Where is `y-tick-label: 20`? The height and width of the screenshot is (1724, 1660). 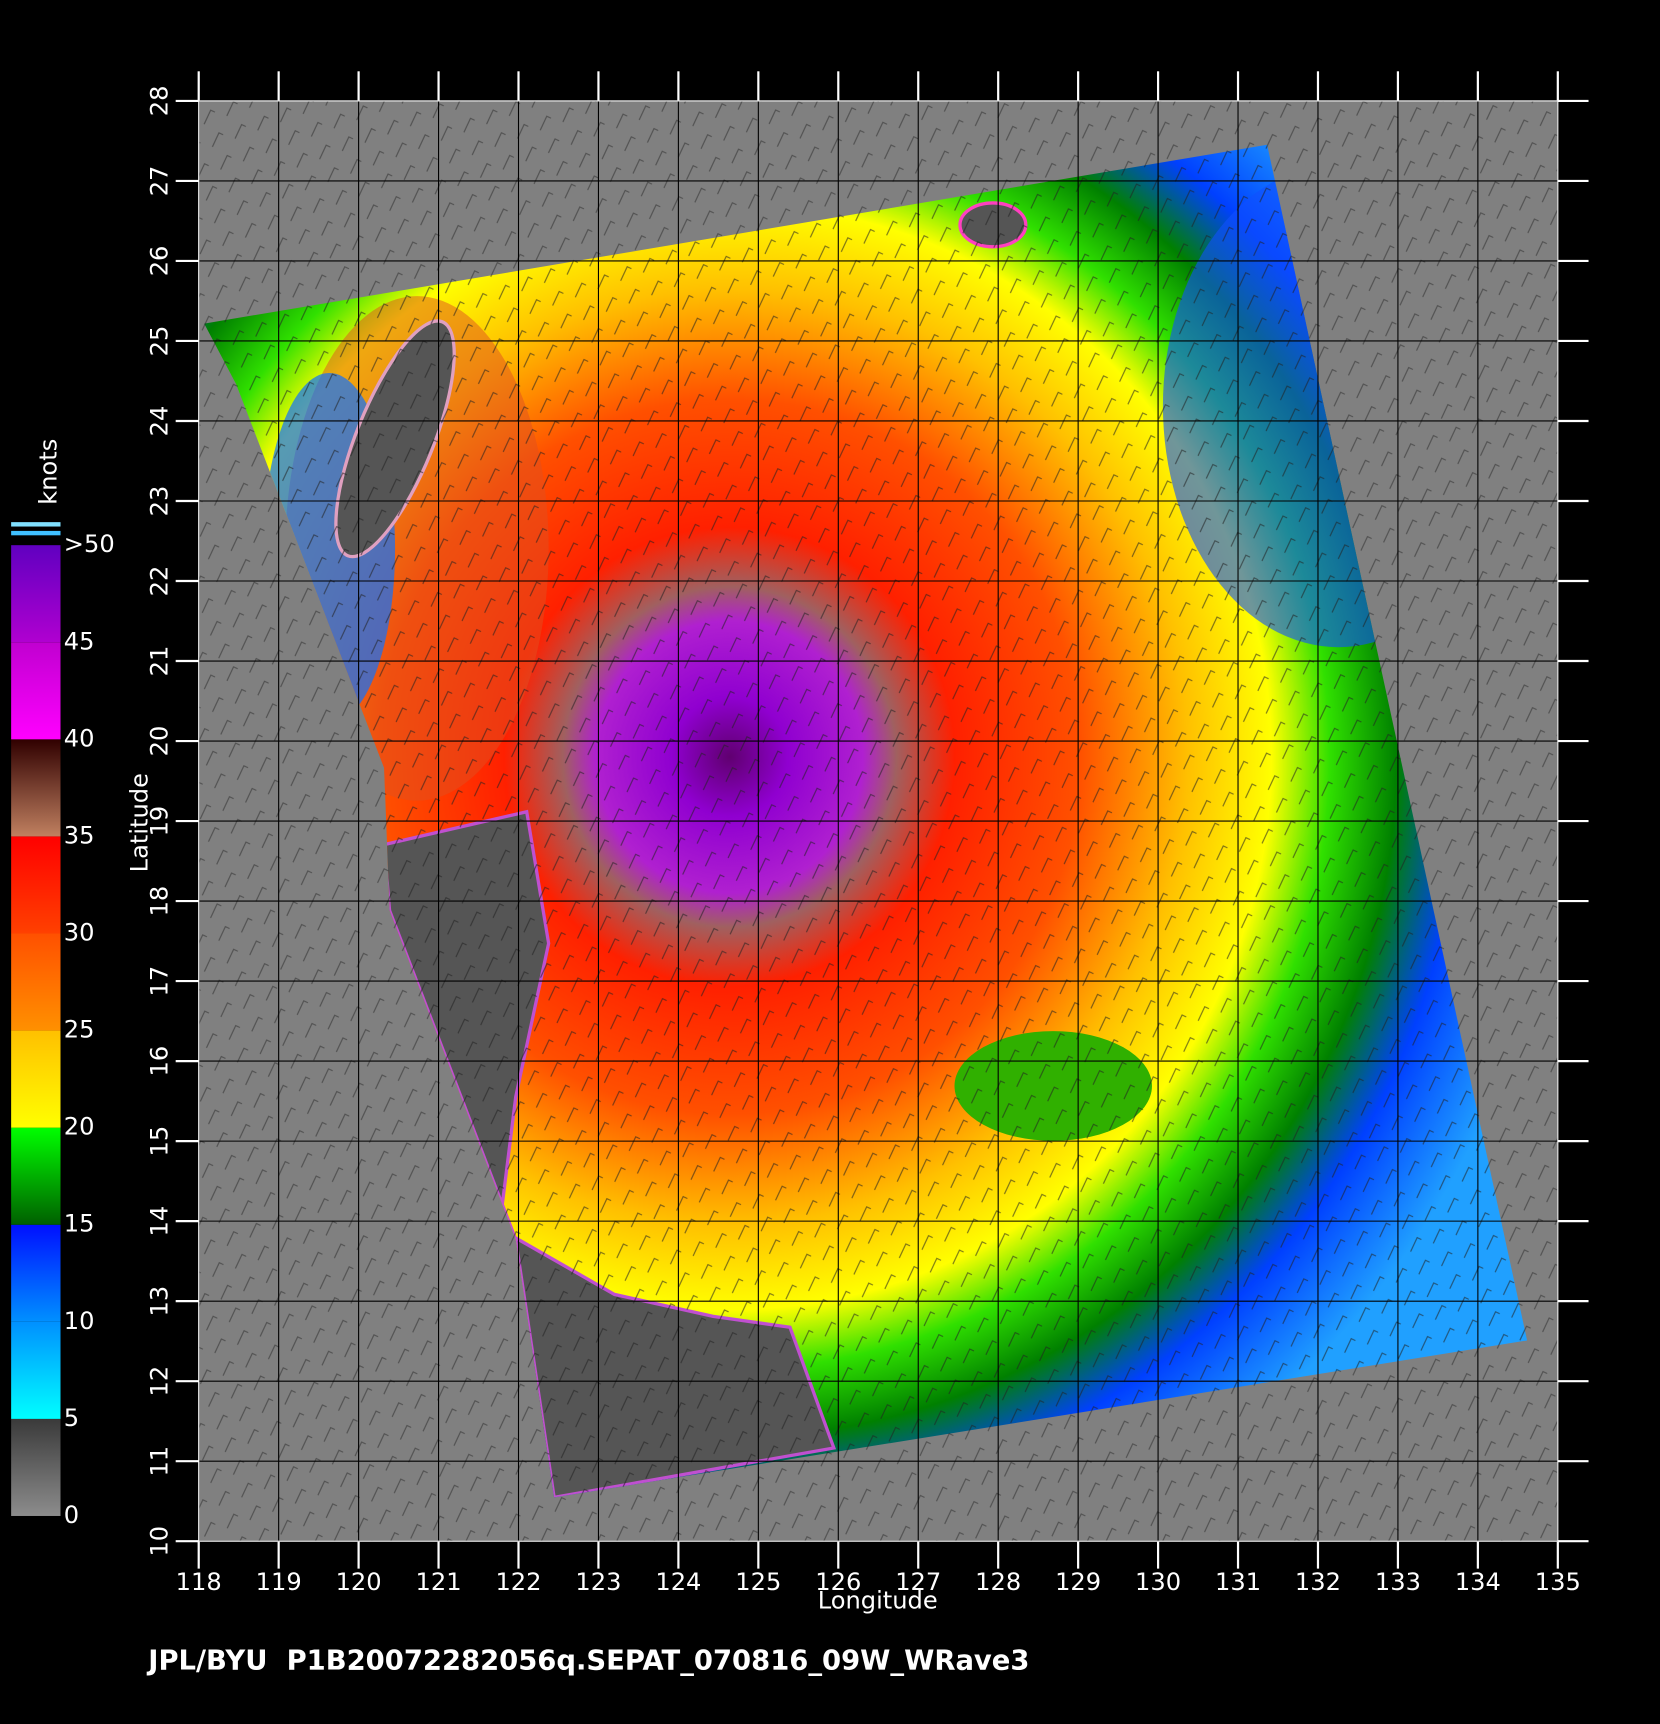 y-tick-label: 20 is located at coordinates (159, 741).